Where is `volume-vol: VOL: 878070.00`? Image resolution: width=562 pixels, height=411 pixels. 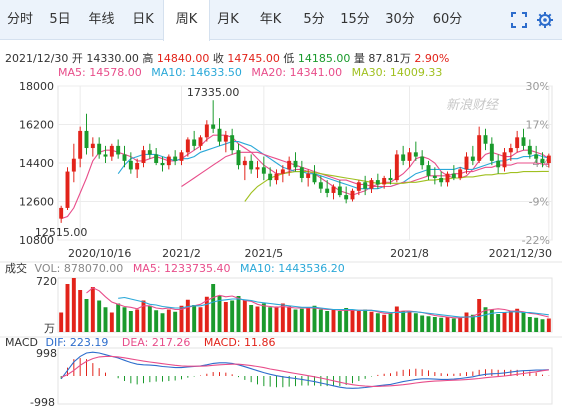 volume-vol: VOL: 878070.00 is located at coordinates (79, 268).